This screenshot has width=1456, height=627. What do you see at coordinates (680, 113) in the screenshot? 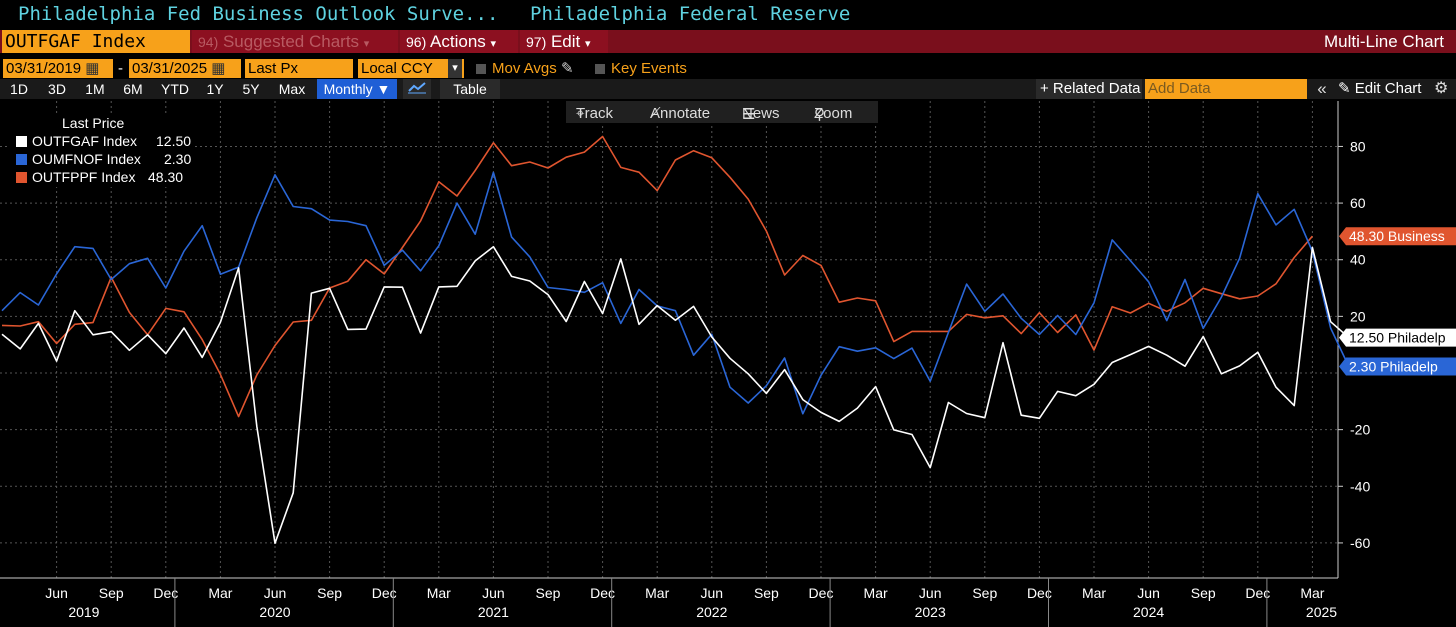
I see `annotate-label: Annotate` at bounding box center [680, 113].